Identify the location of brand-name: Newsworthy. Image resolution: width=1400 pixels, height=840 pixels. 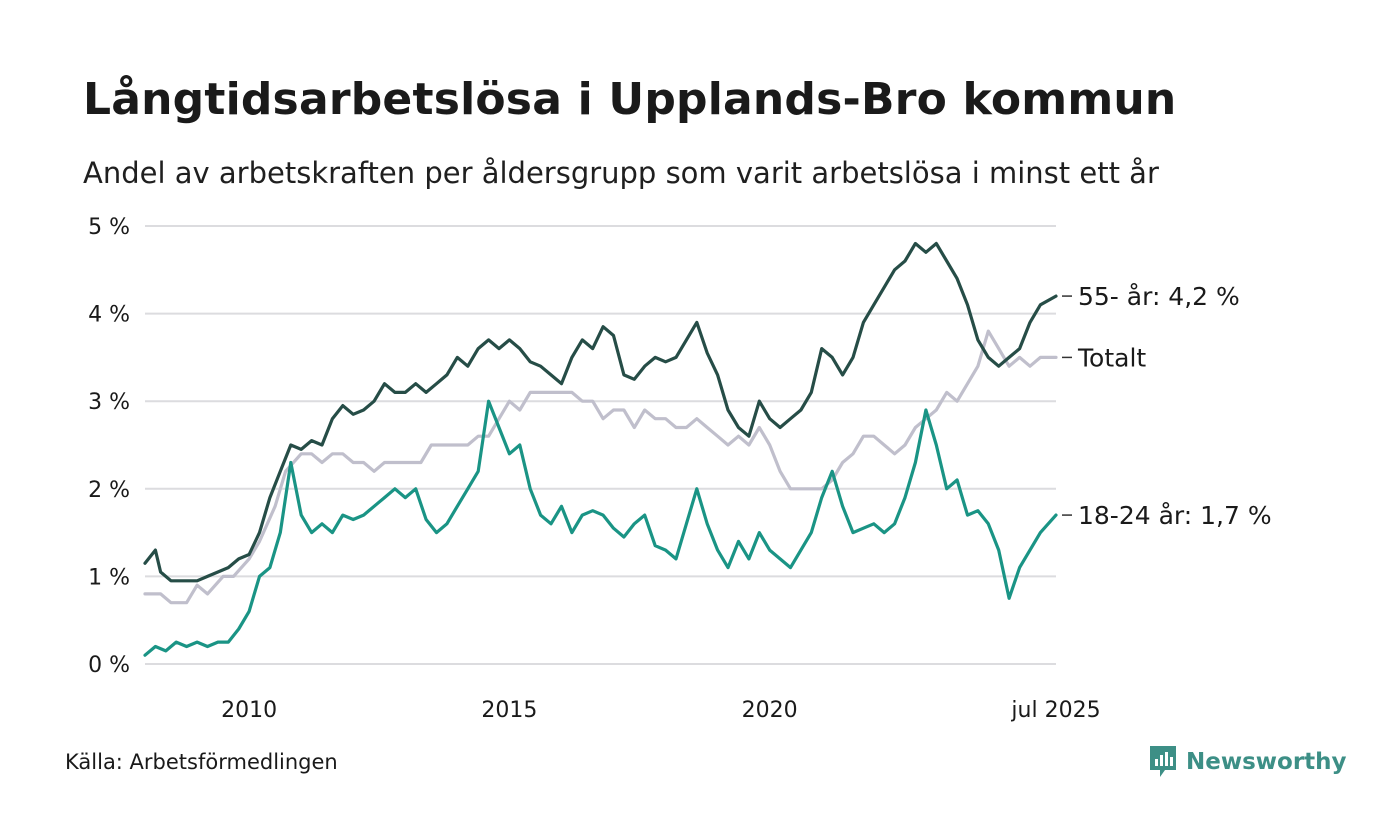
(1266, 762).